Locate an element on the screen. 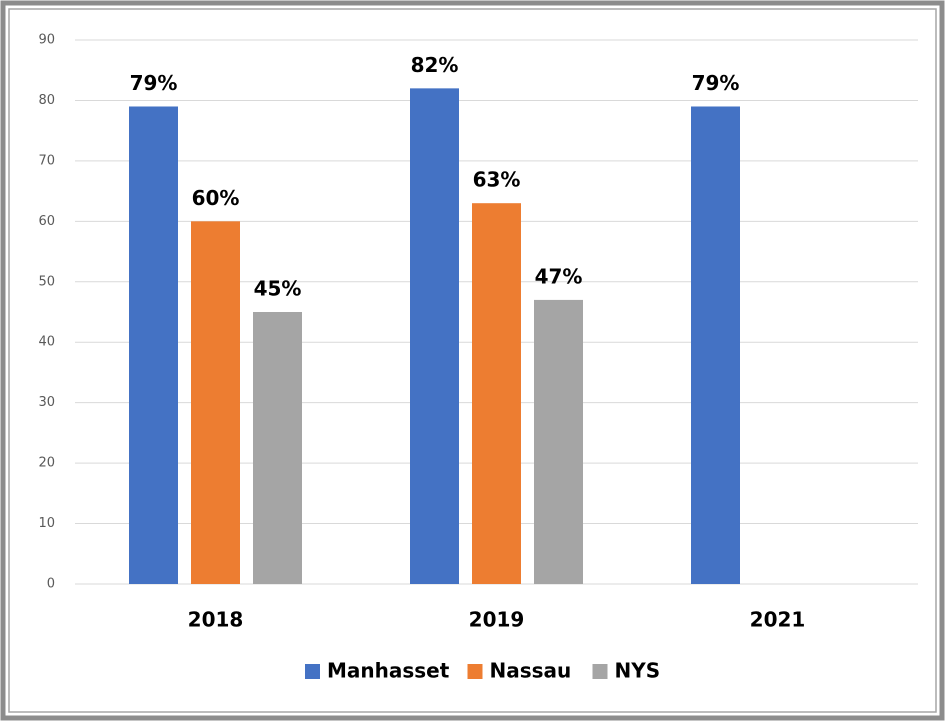 Image resolution: width=945 pixels, height=721 pixels. y-tick-label: 80 is located at coordinates (46, 100).